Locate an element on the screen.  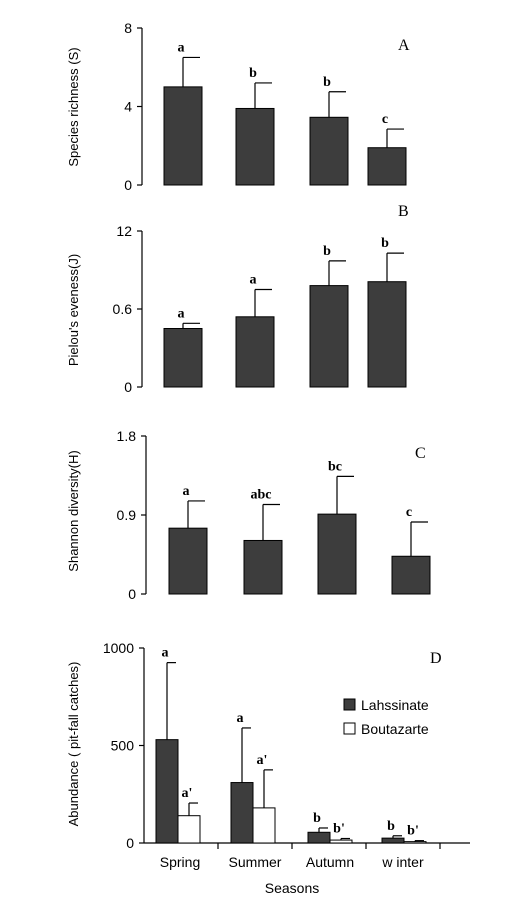
legend-label-lahssinate: Lahssinate is located at coordinates (395, 705).